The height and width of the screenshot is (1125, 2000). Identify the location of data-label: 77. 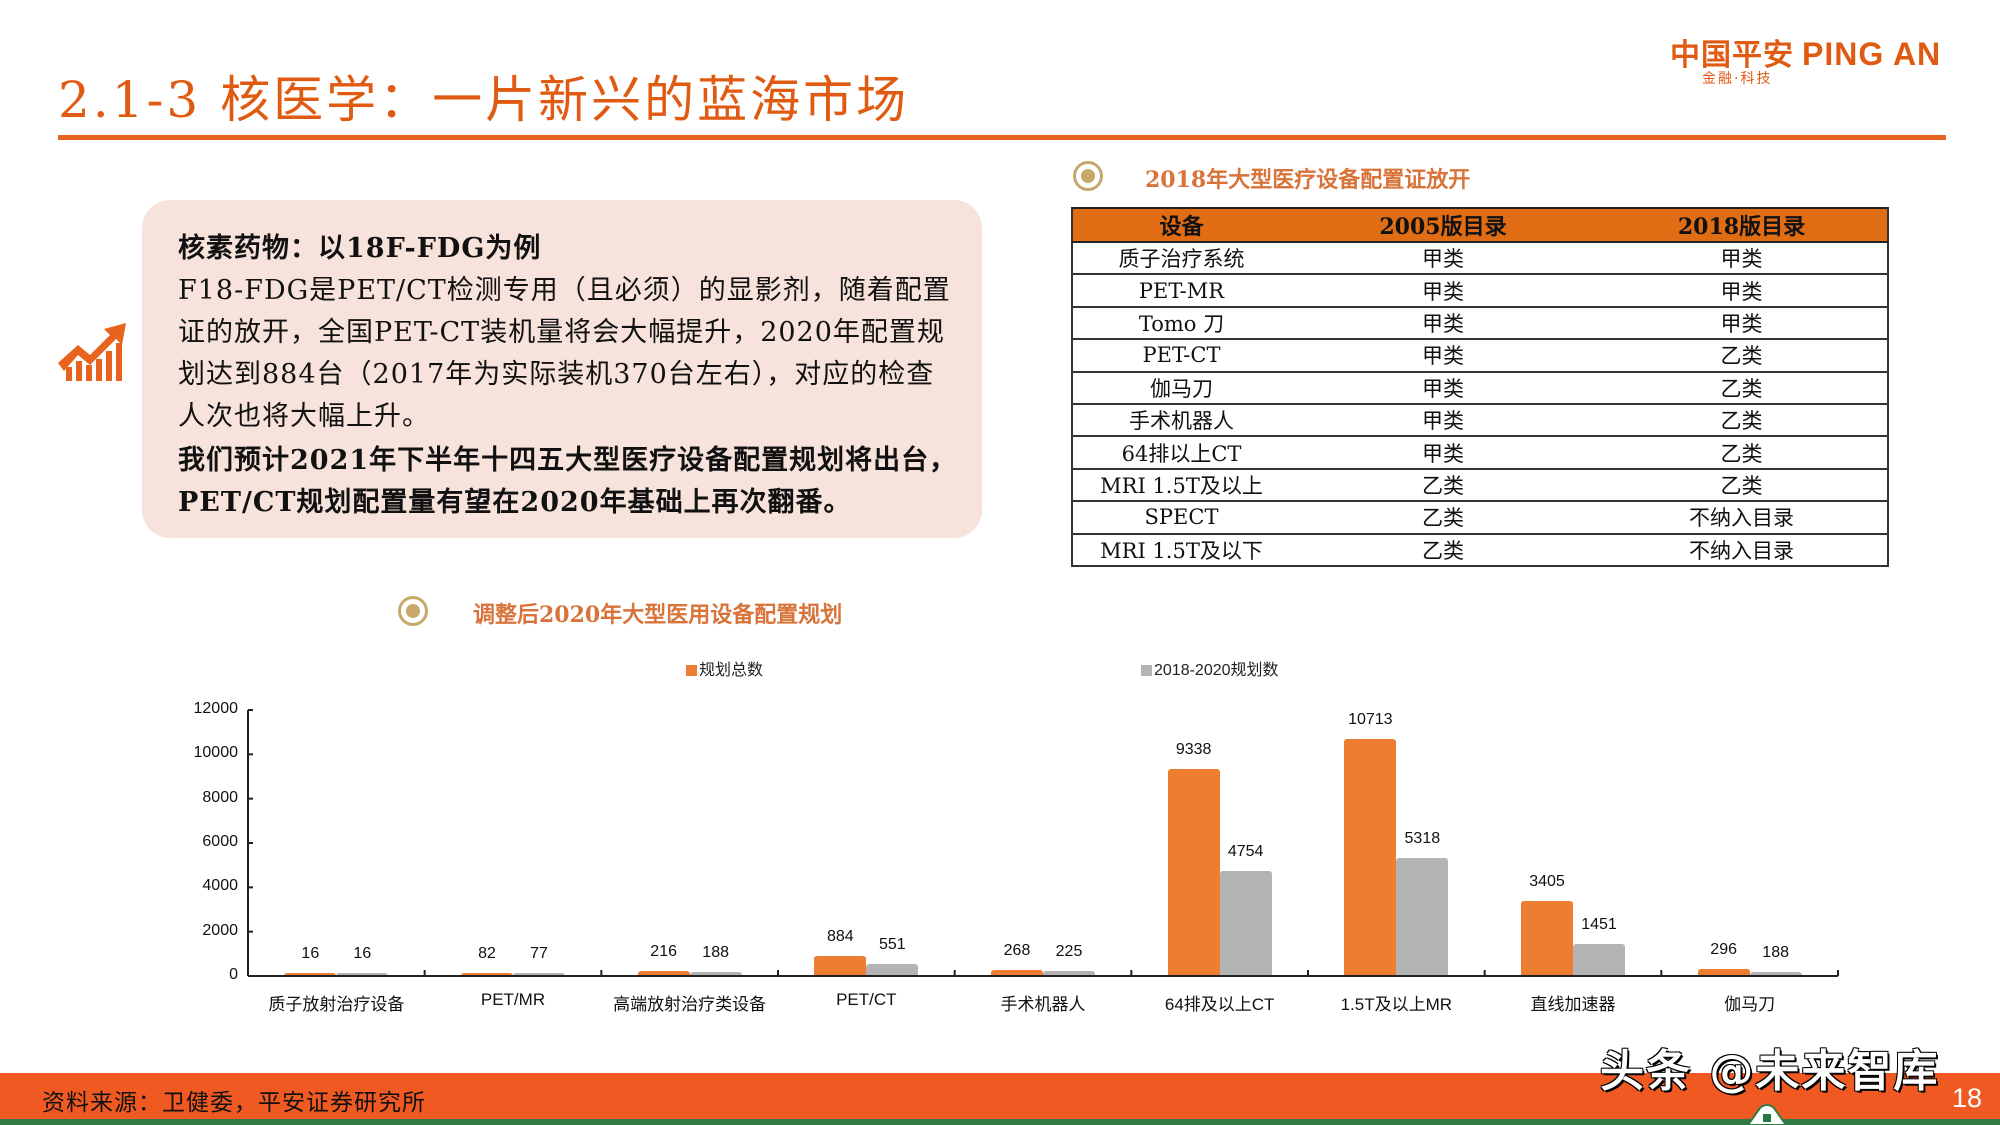
(539, 953).